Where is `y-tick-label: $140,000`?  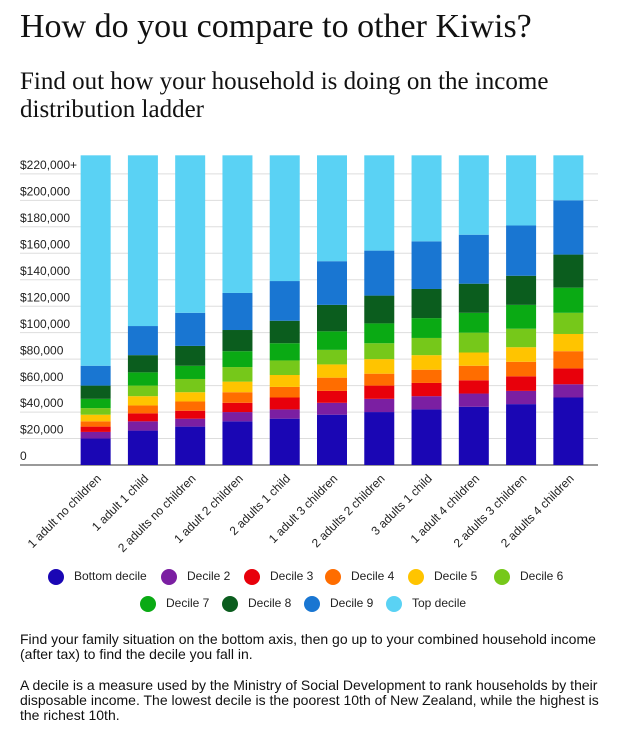
y-tick-label: $140,000 is located at coordinates (45, 271).